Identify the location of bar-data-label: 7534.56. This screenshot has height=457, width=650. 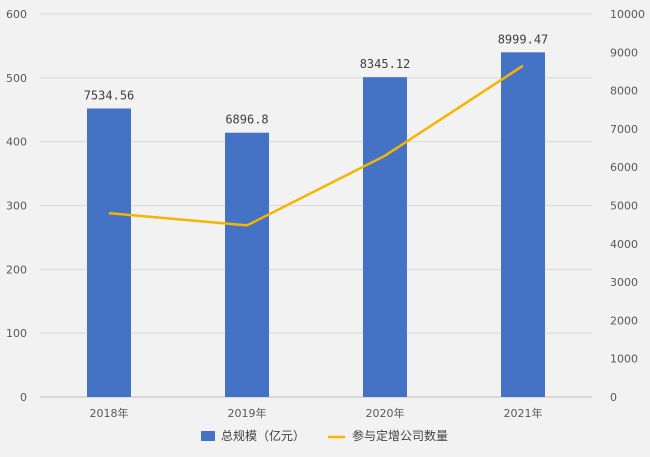
(109, 95).